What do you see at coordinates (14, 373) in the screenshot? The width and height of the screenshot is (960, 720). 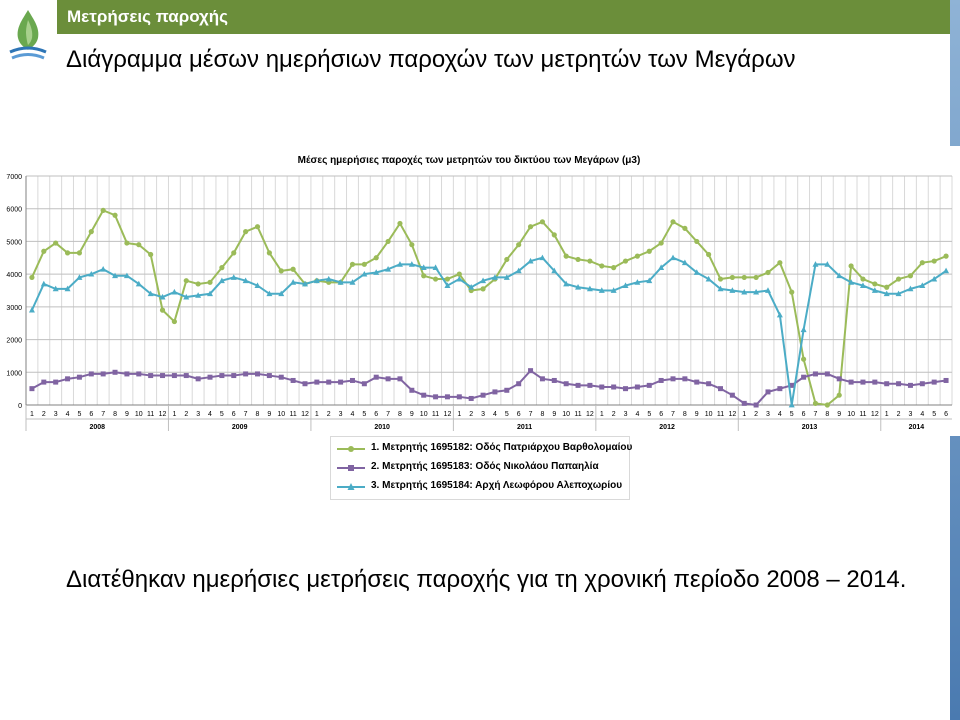 I see `y-tick-label: 1000` at bounding box center [14, 373].